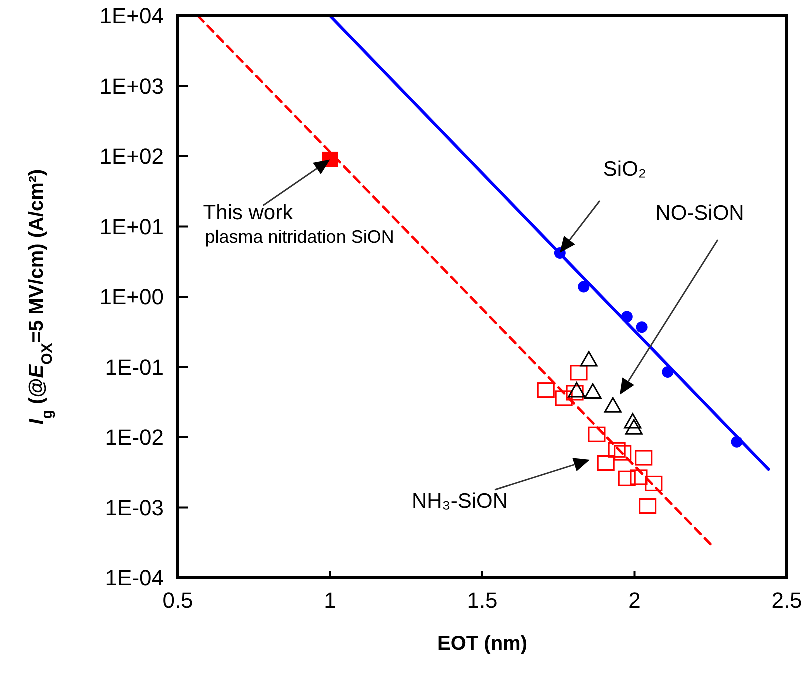 This screenshot has height=686, width=810. Describe the element at coordinates (134, 578) in the screenshot. I see `y-tick-label: 1E-04` at that location.